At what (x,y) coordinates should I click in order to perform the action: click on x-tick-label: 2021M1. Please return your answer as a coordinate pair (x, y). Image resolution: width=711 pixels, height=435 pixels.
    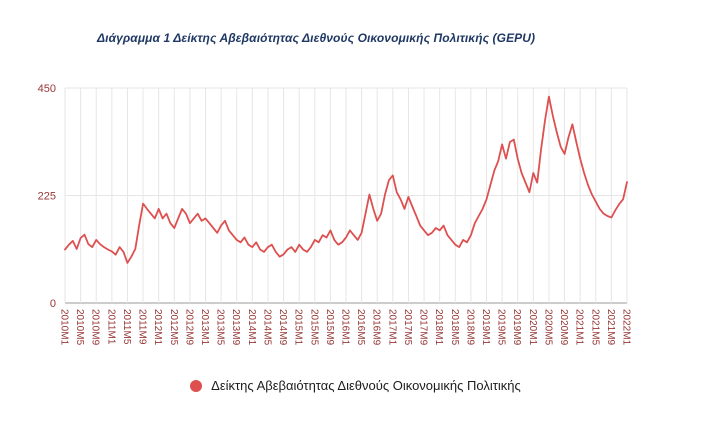
    Looking at the image, I should click on (579, 327).